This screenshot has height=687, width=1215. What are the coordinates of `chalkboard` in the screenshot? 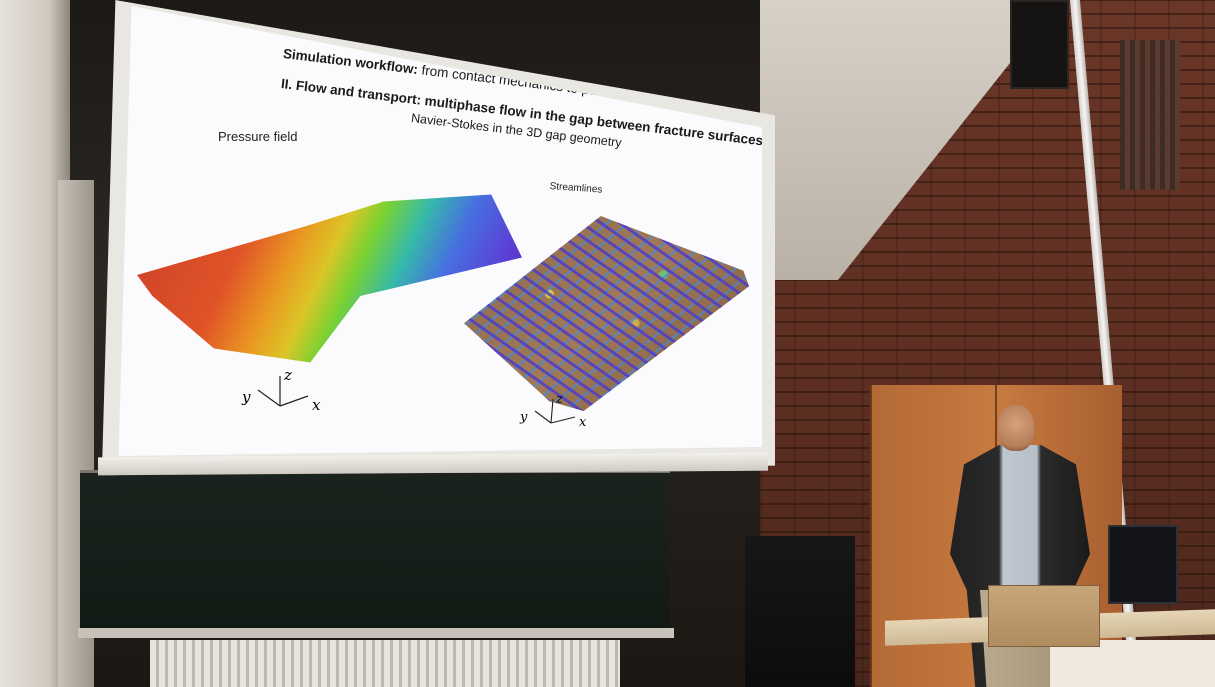 It's located at (375, 551).